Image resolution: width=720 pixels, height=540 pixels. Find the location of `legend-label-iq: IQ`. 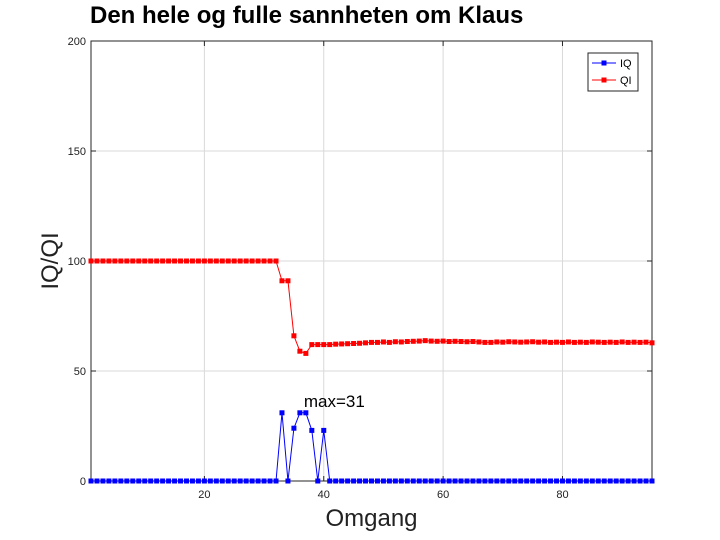

legend-label-iq: IQ is located at coordinates (626, 64).